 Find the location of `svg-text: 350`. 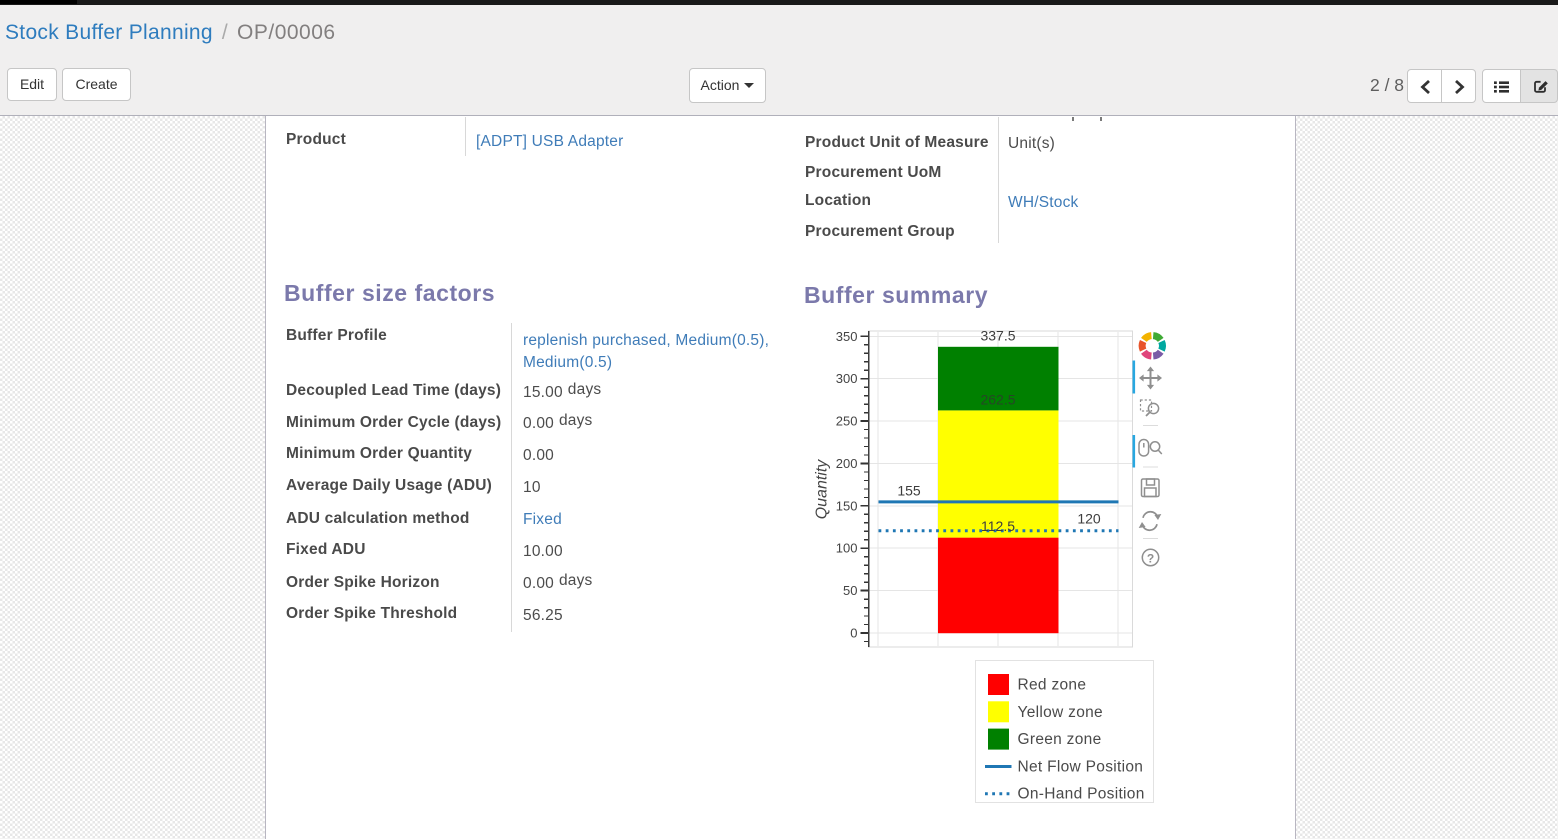

svg-text: 350 is located at coordinates (847, 336).